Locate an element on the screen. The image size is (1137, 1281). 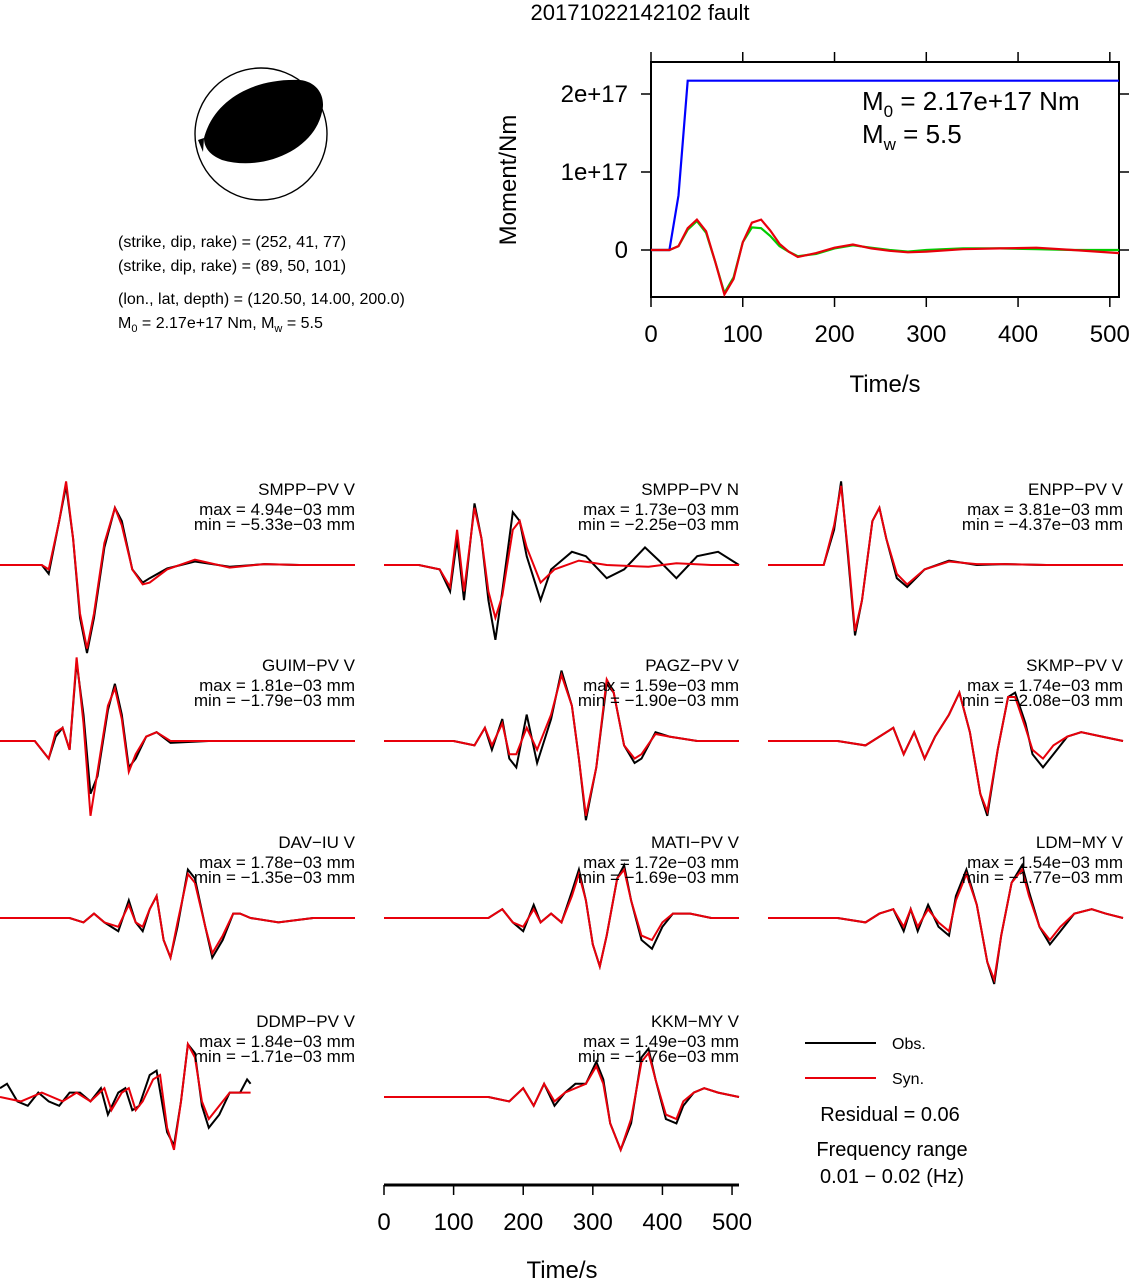
stf-x-tick-label: 400 is located at coordinates (1018, 334).